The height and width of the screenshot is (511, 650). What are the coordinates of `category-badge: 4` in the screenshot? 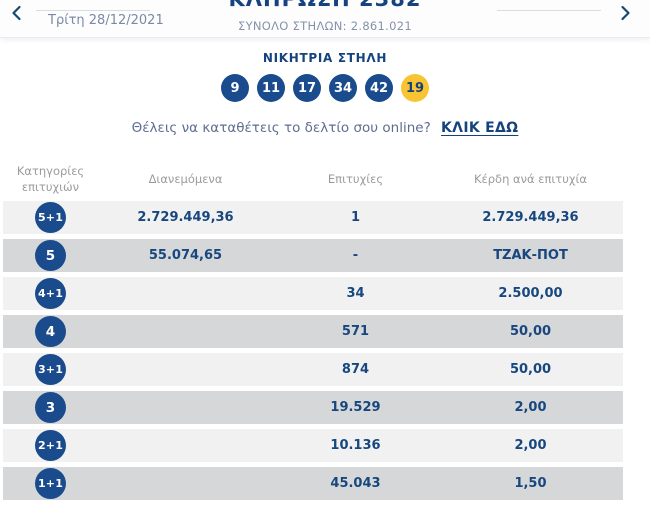 It's located at (50, 331).